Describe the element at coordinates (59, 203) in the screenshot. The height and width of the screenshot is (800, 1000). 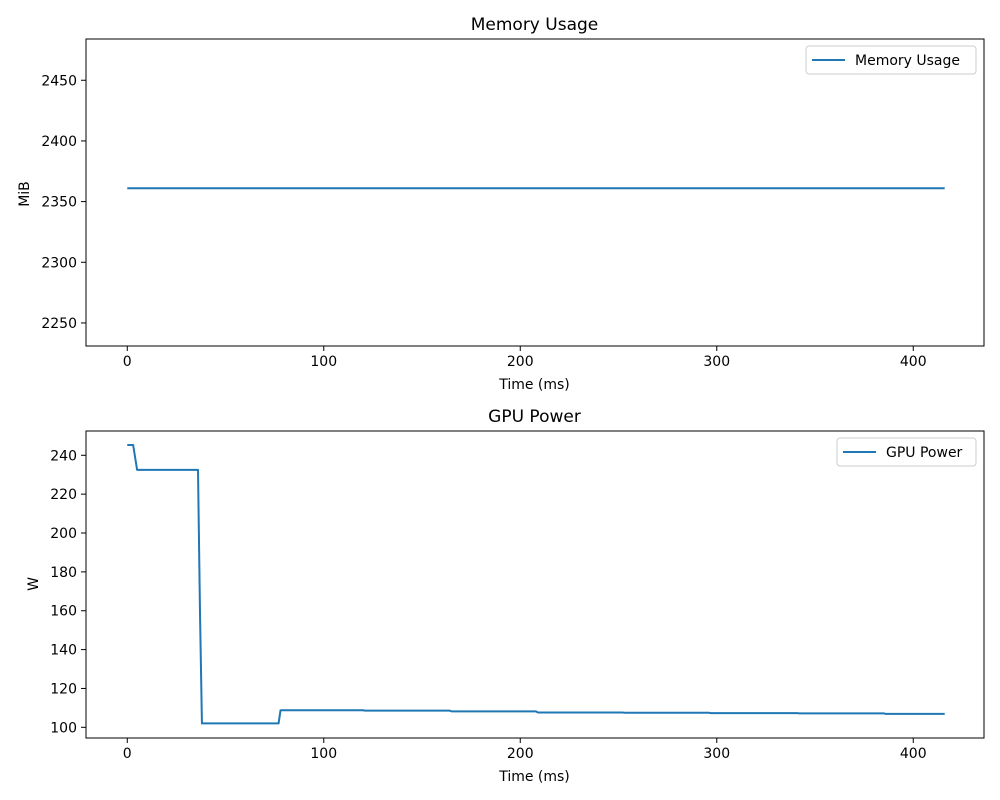
I see `y-tick-label: 2350` at that location.